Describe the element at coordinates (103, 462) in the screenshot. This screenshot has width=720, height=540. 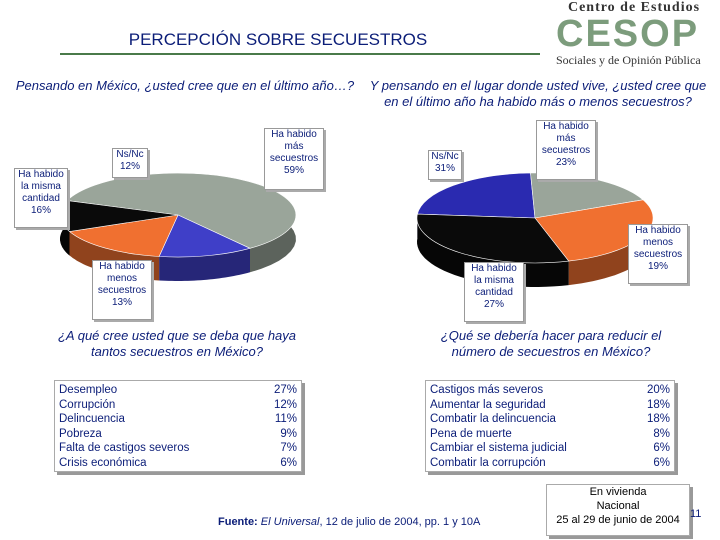
I see `row-label: Crisis económica` at that location.